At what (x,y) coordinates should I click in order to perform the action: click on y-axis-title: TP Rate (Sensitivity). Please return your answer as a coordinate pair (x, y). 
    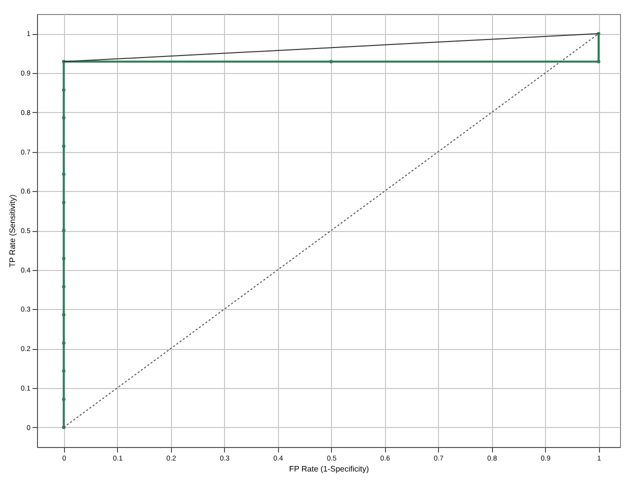
    Looking at the image, I should click on (12, 231).